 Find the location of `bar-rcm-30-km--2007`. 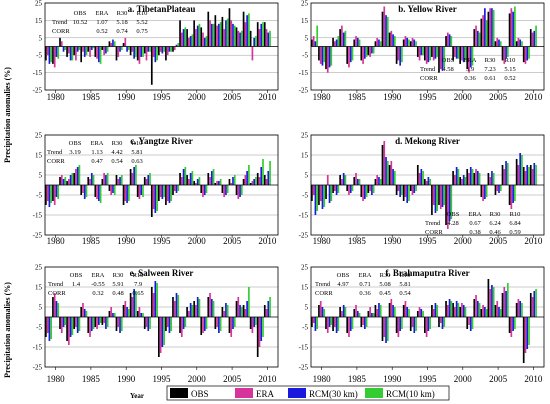

bar-rcm-30-km--2007 is located at coordinates (247, 178).